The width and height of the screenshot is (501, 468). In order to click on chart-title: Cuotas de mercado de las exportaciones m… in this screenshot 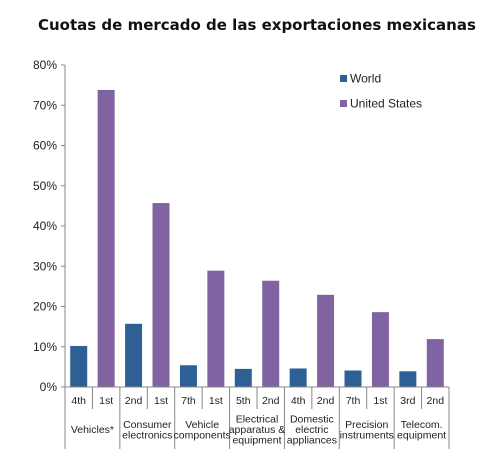, I will do `click(257, 25)`.